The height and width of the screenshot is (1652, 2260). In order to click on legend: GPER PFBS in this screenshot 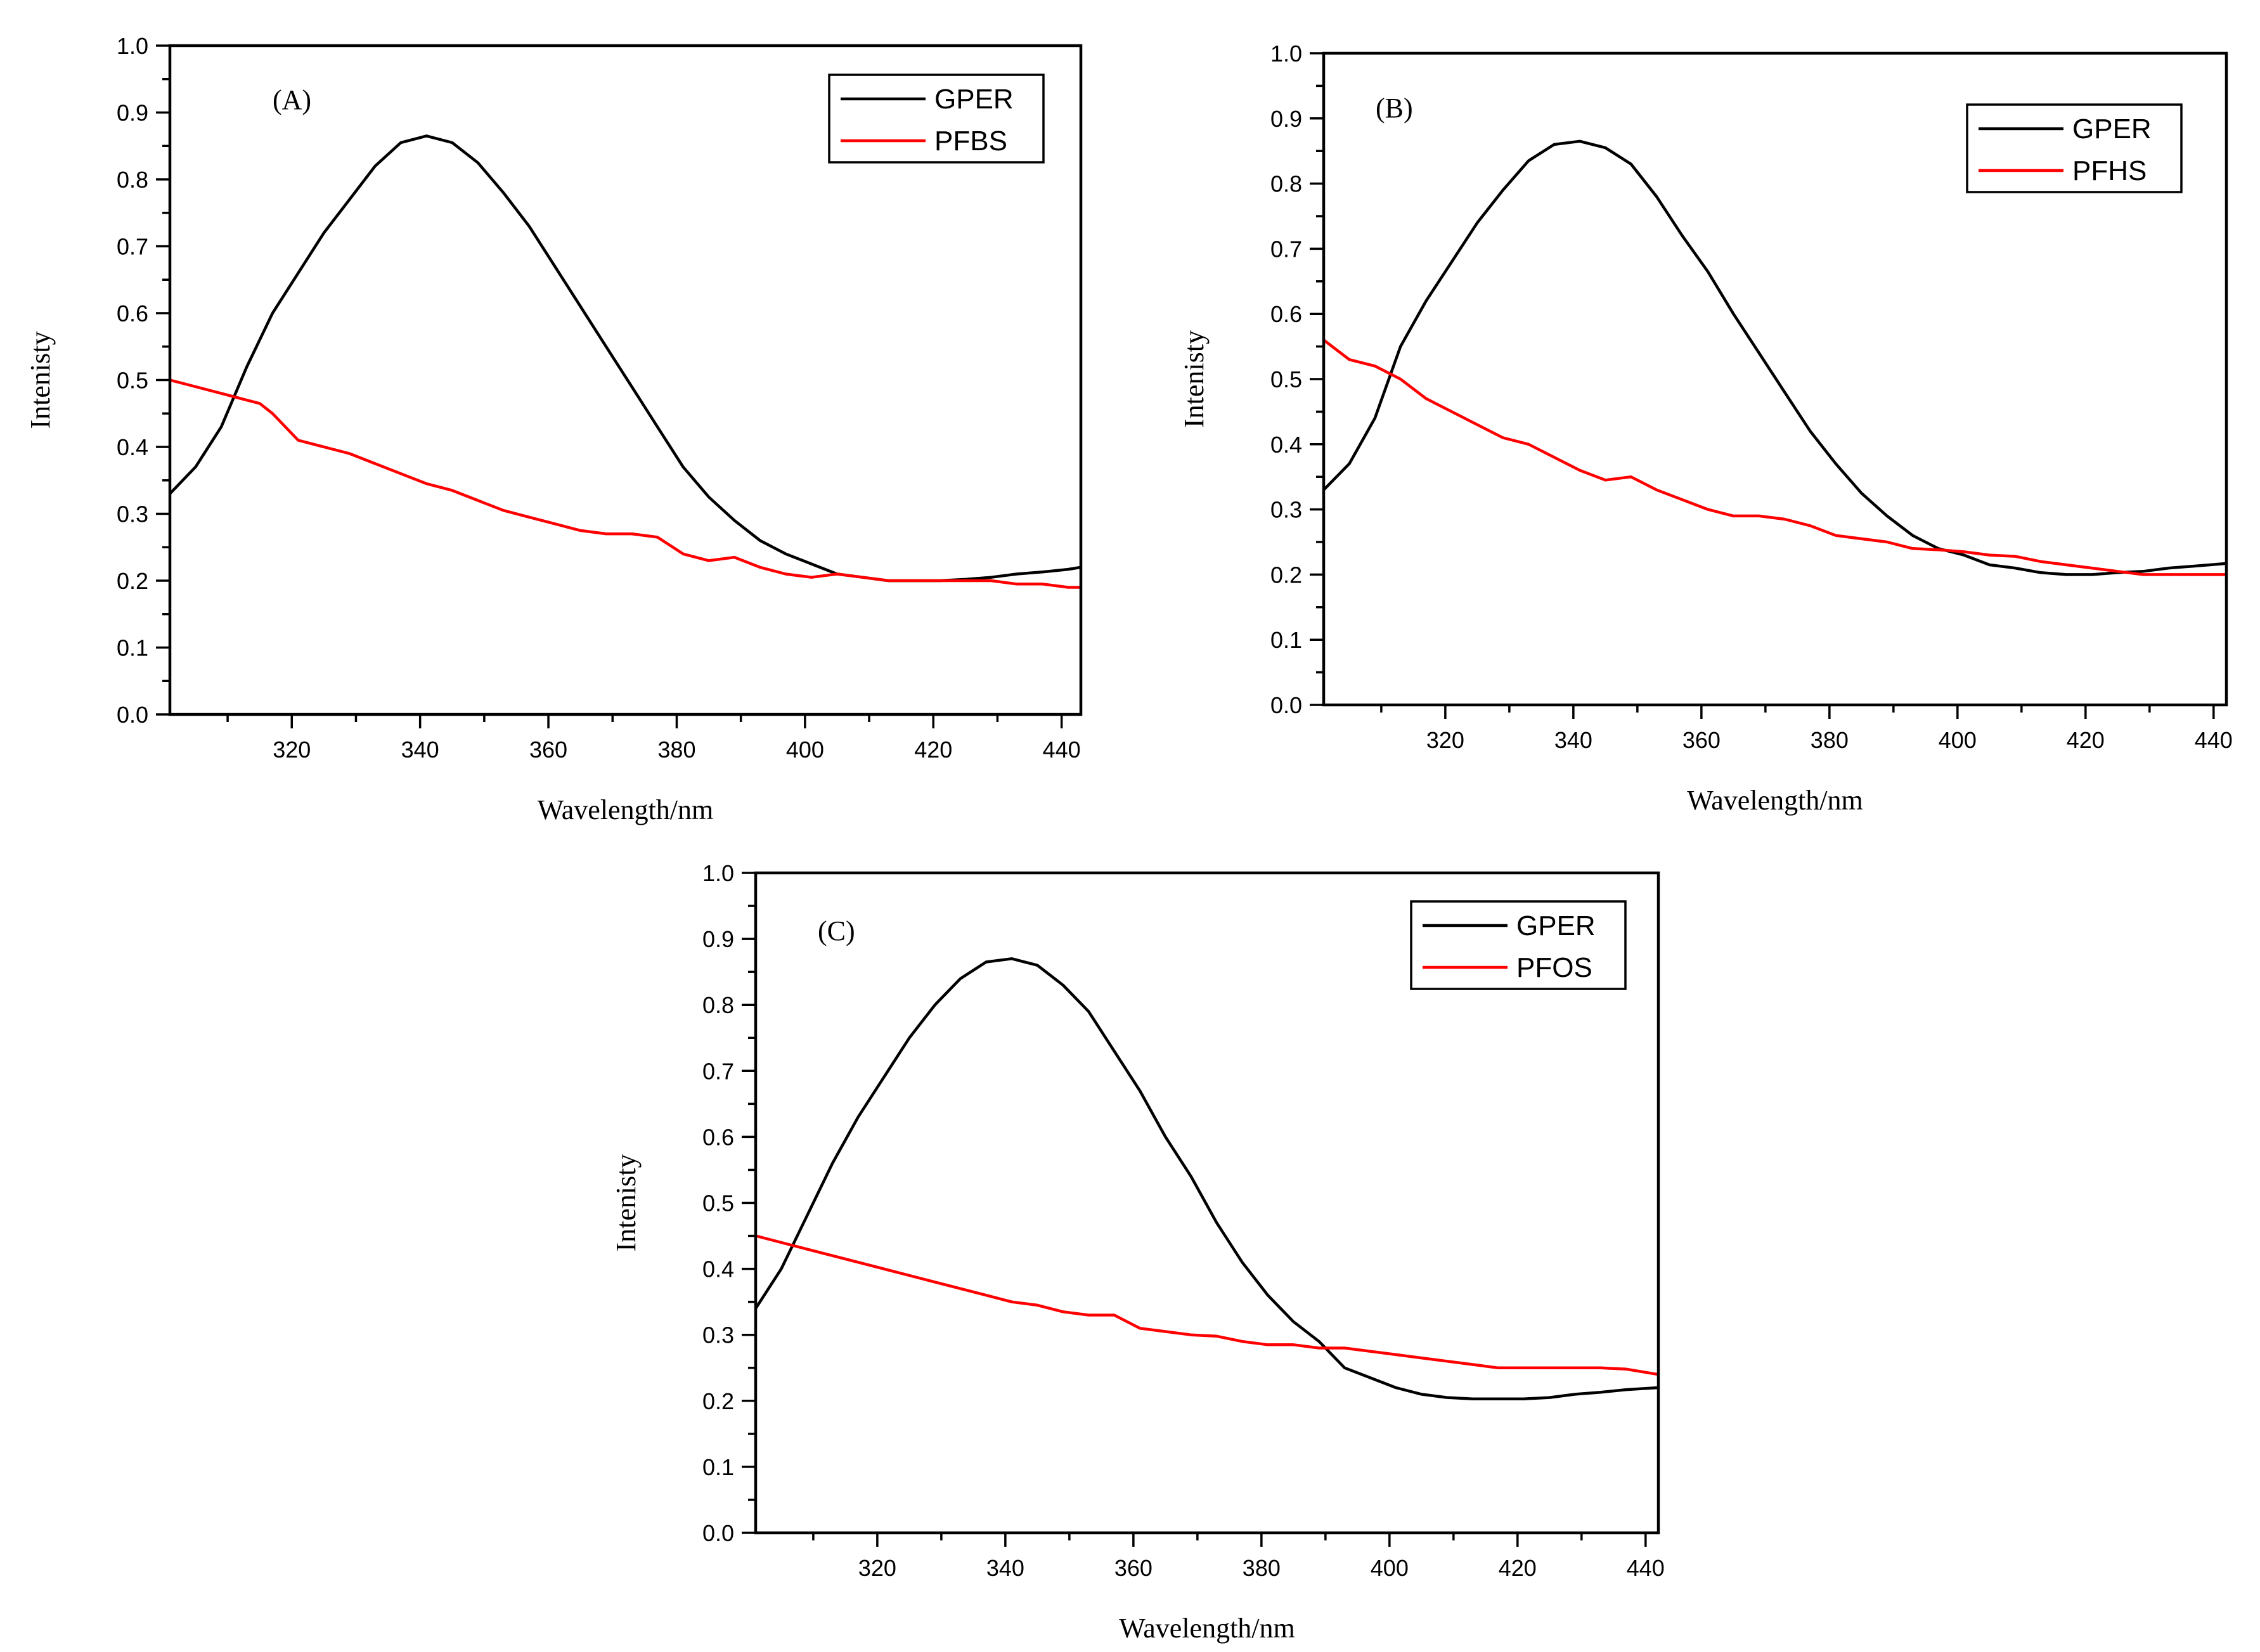, I will do `click(936, 119)`.